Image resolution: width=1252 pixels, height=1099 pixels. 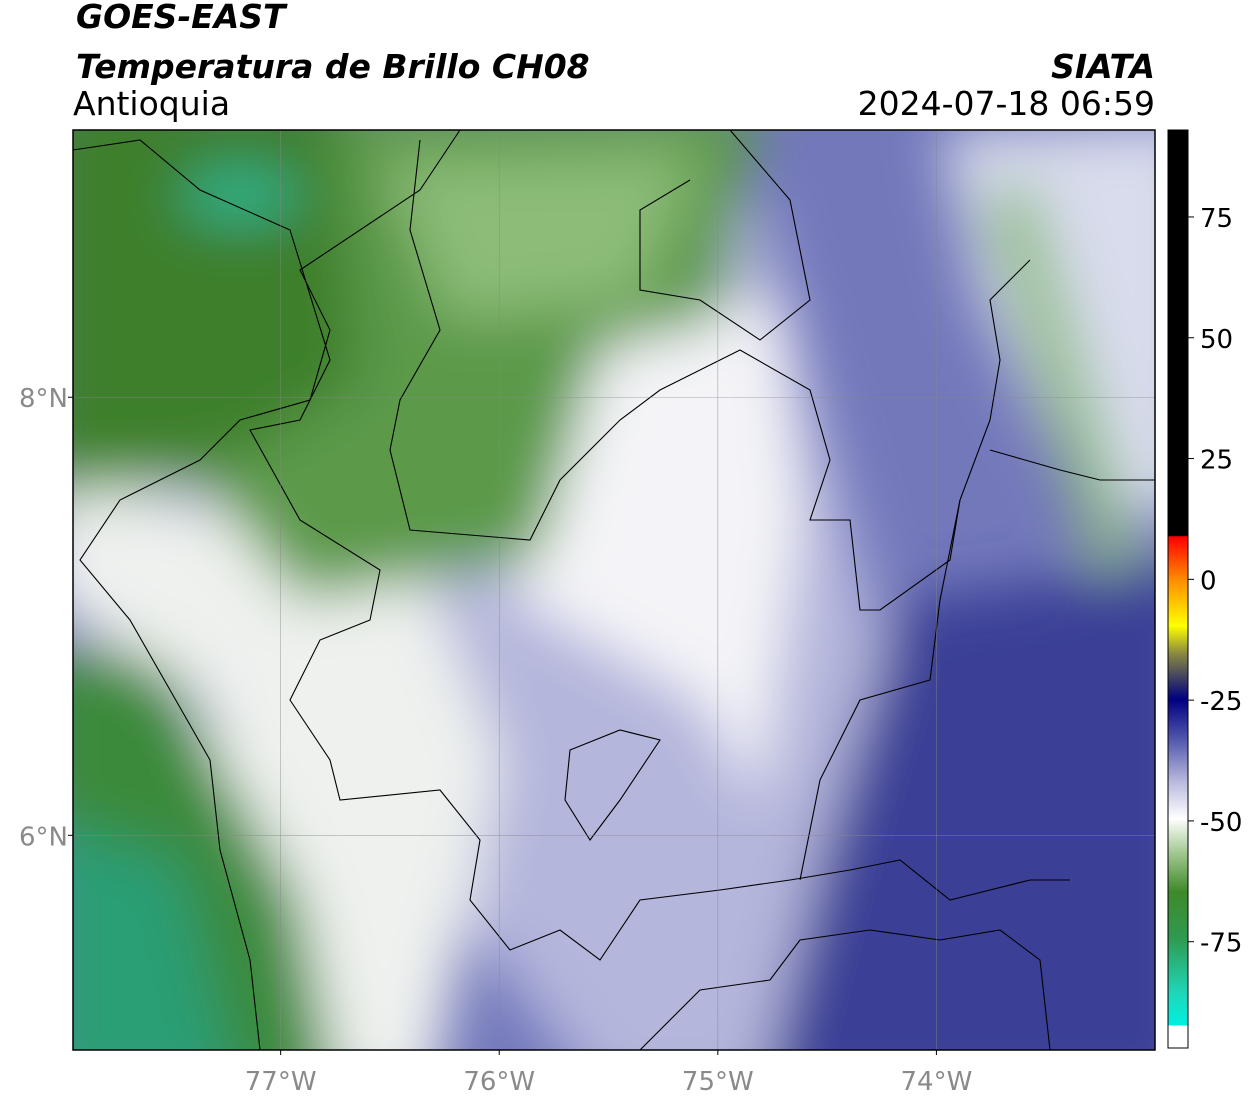 What do you see at coordinates (1006, 103) in the screenshot?
I see `datetime: 2024-07-18 06:59` at bounding box center [1006, 103].